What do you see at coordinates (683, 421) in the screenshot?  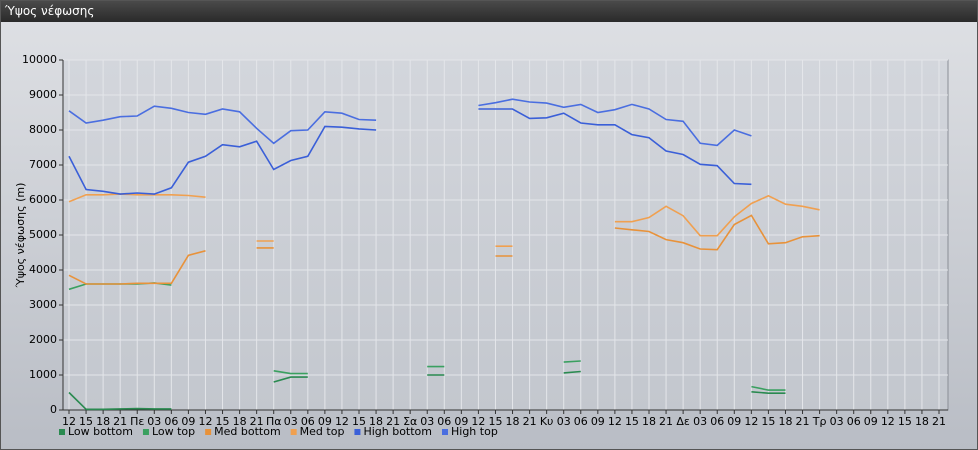 I see `x-tick-label: Δε` at bounding box center [683, 421].